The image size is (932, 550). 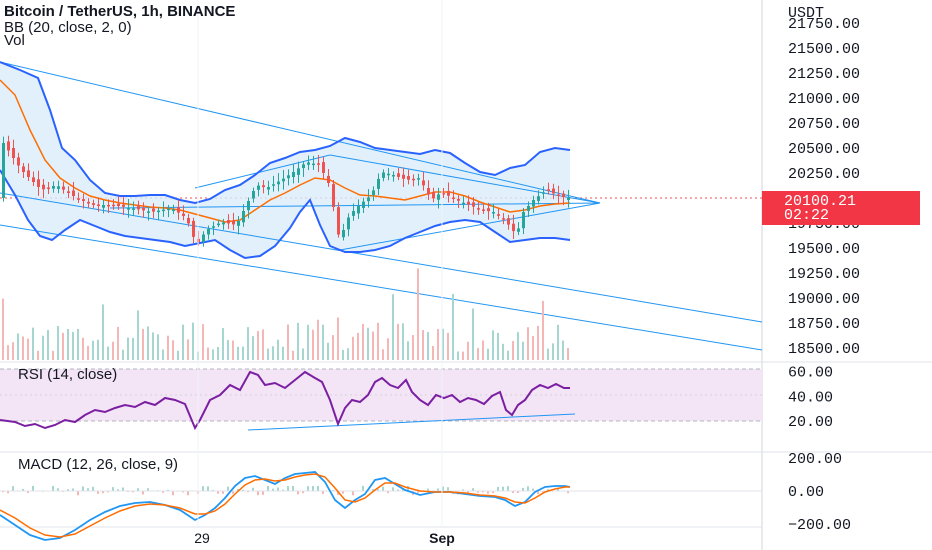 I want to click on rsi-indicator-label: RSI (14, close), so click(x=68, y=374).